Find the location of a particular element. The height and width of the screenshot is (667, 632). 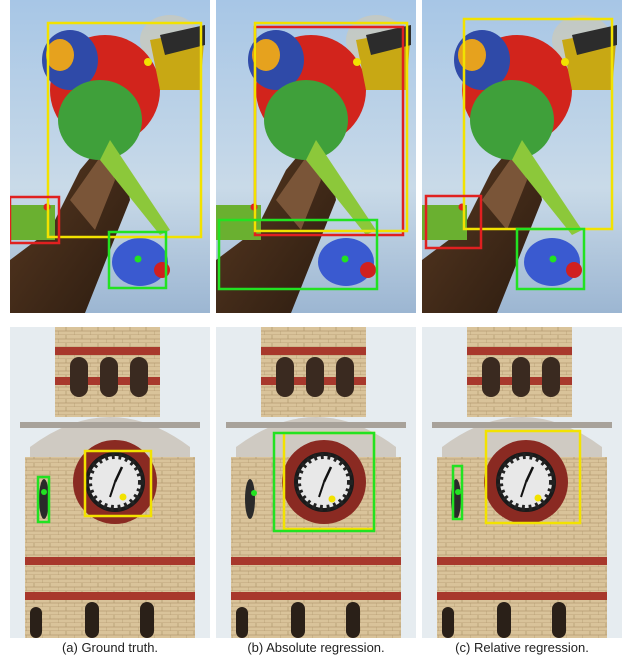

abs-box-green is located at coordinates (298, 254).